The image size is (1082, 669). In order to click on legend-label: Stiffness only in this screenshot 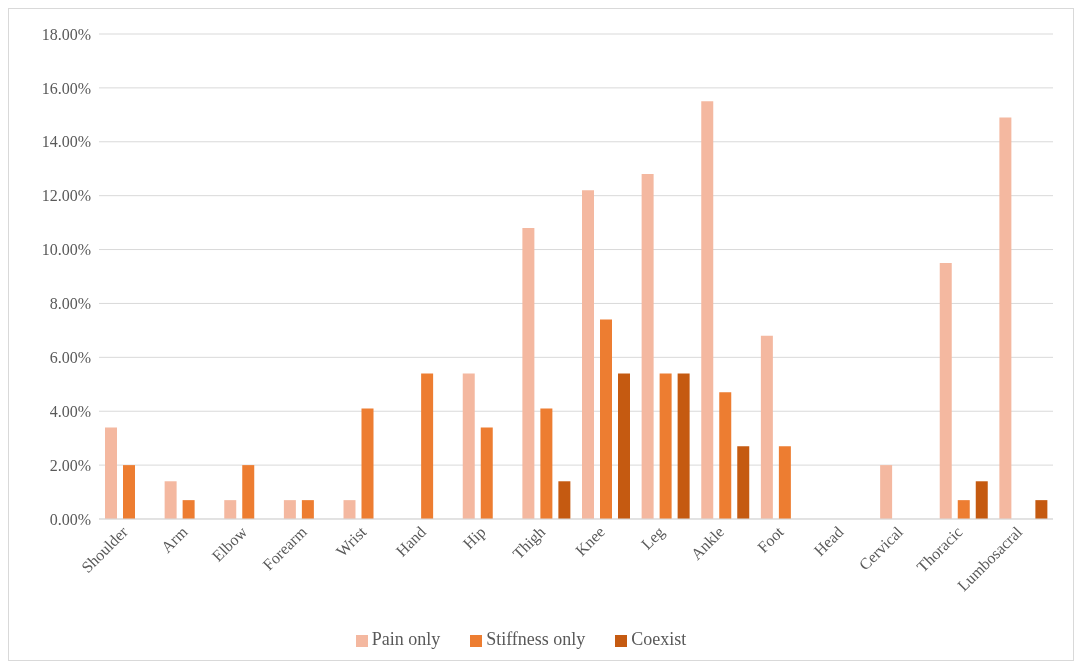, I will do `click(536, 639)`.